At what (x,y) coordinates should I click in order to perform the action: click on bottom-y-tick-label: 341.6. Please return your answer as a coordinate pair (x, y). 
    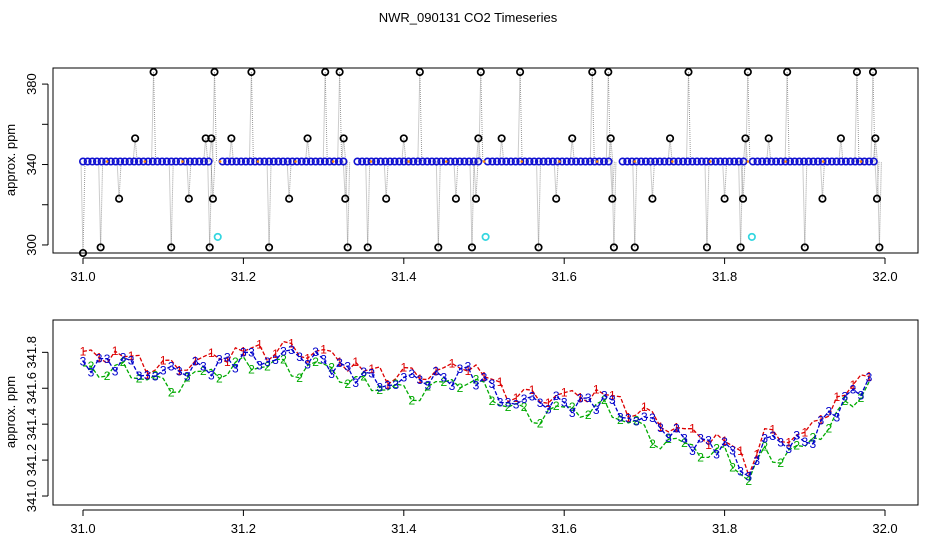
    Looking at the image, I should click on (31, 388).